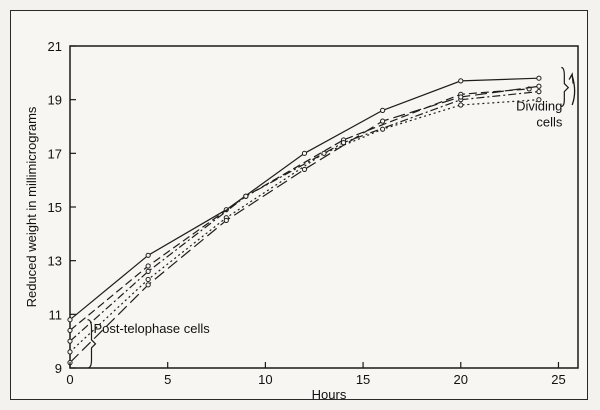 Image resolution: width=600 pixels, height=410 pixels. Describe the element at coordinates (363, 379) in the screenshot. I see `x-tick-label: 15` at that location.